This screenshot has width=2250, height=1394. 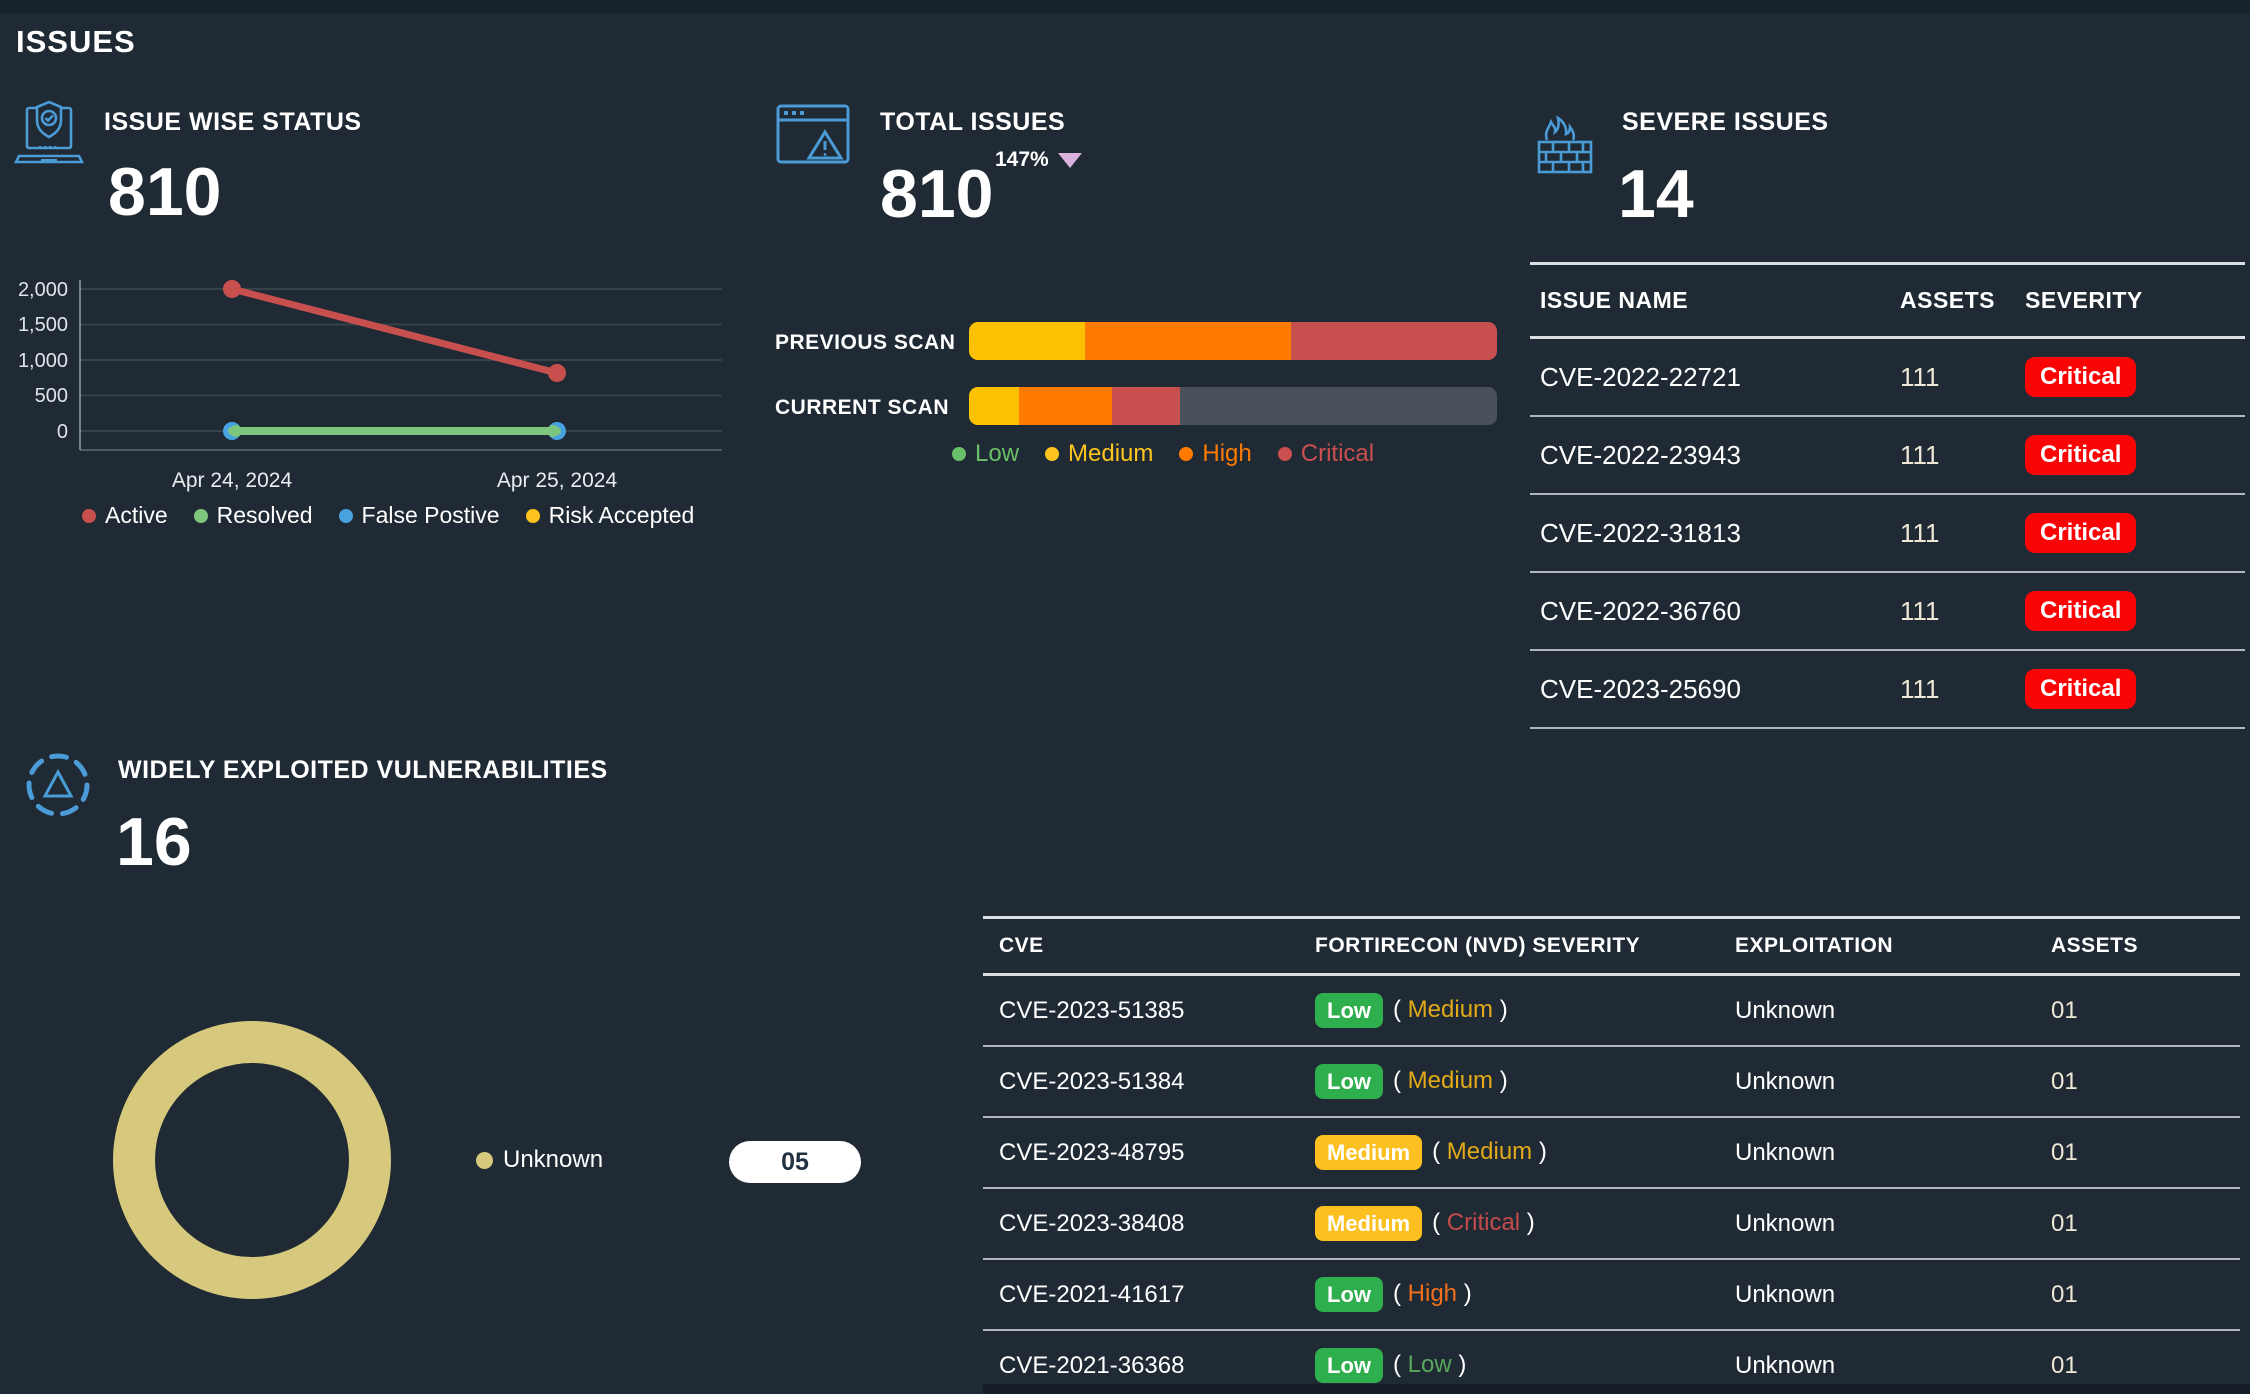 What do you see at coordinates (1814, 945) in the screenshot?
I see `exploitation-header: EXPLOITATION` at bounding box center [1814, 945].